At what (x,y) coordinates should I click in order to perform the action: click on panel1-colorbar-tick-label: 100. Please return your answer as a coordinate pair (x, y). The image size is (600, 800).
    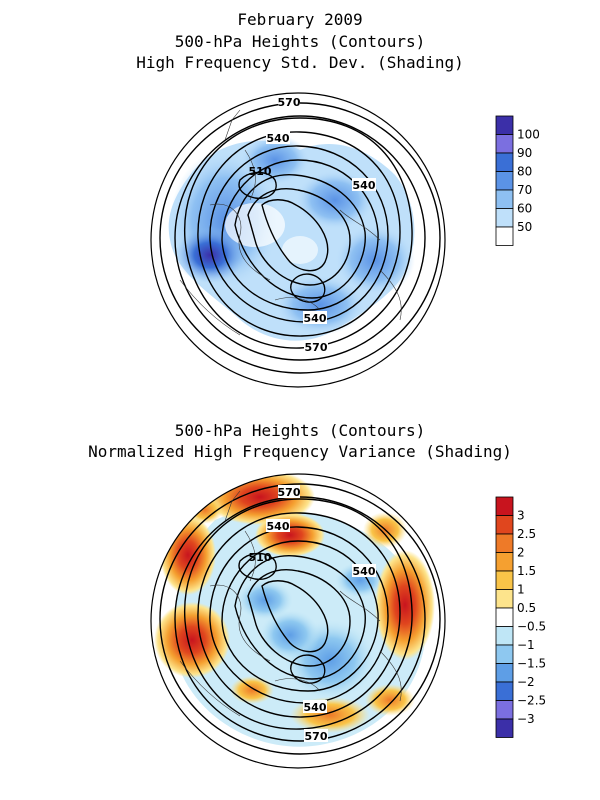
    Looking at the image, I should click on (528, 135).